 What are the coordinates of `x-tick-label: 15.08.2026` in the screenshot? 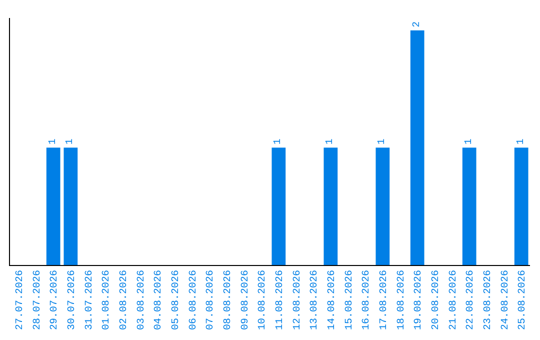 It's located at (350, 300).